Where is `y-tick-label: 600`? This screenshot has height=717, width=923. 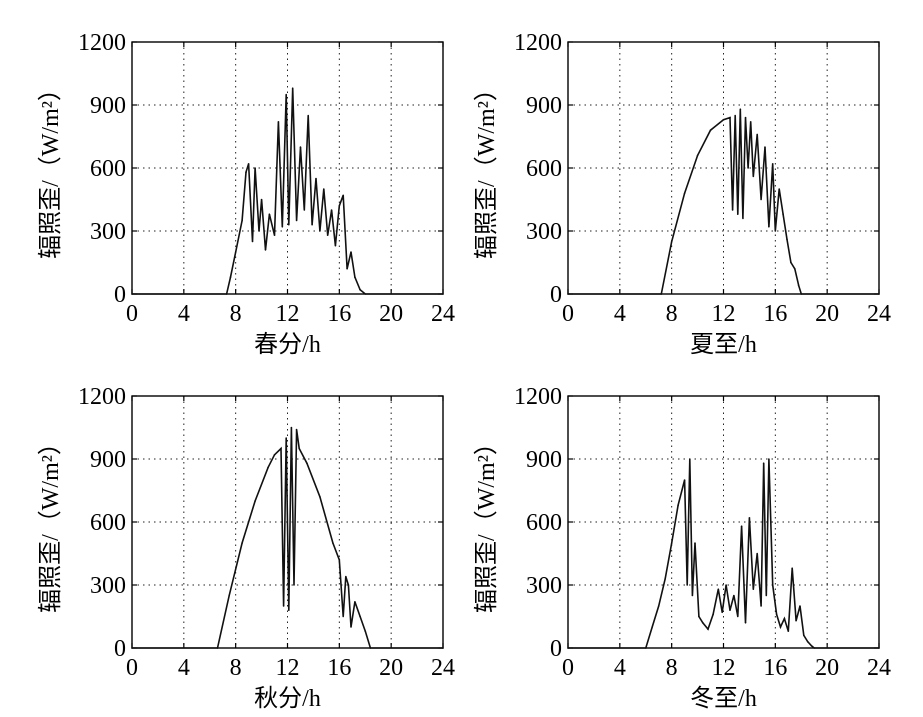
y-tick-label: 600 is located at coordinates (108, 169).